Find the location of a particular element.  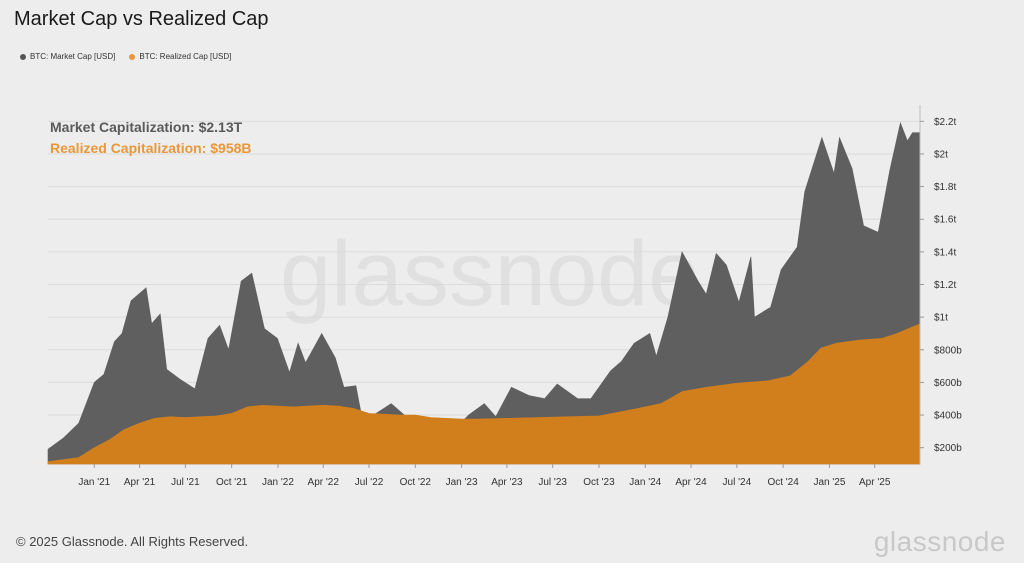

copyright-footer: © 2025 Glassnode. All Rights Reserved. is located at coordinates (132, 541).